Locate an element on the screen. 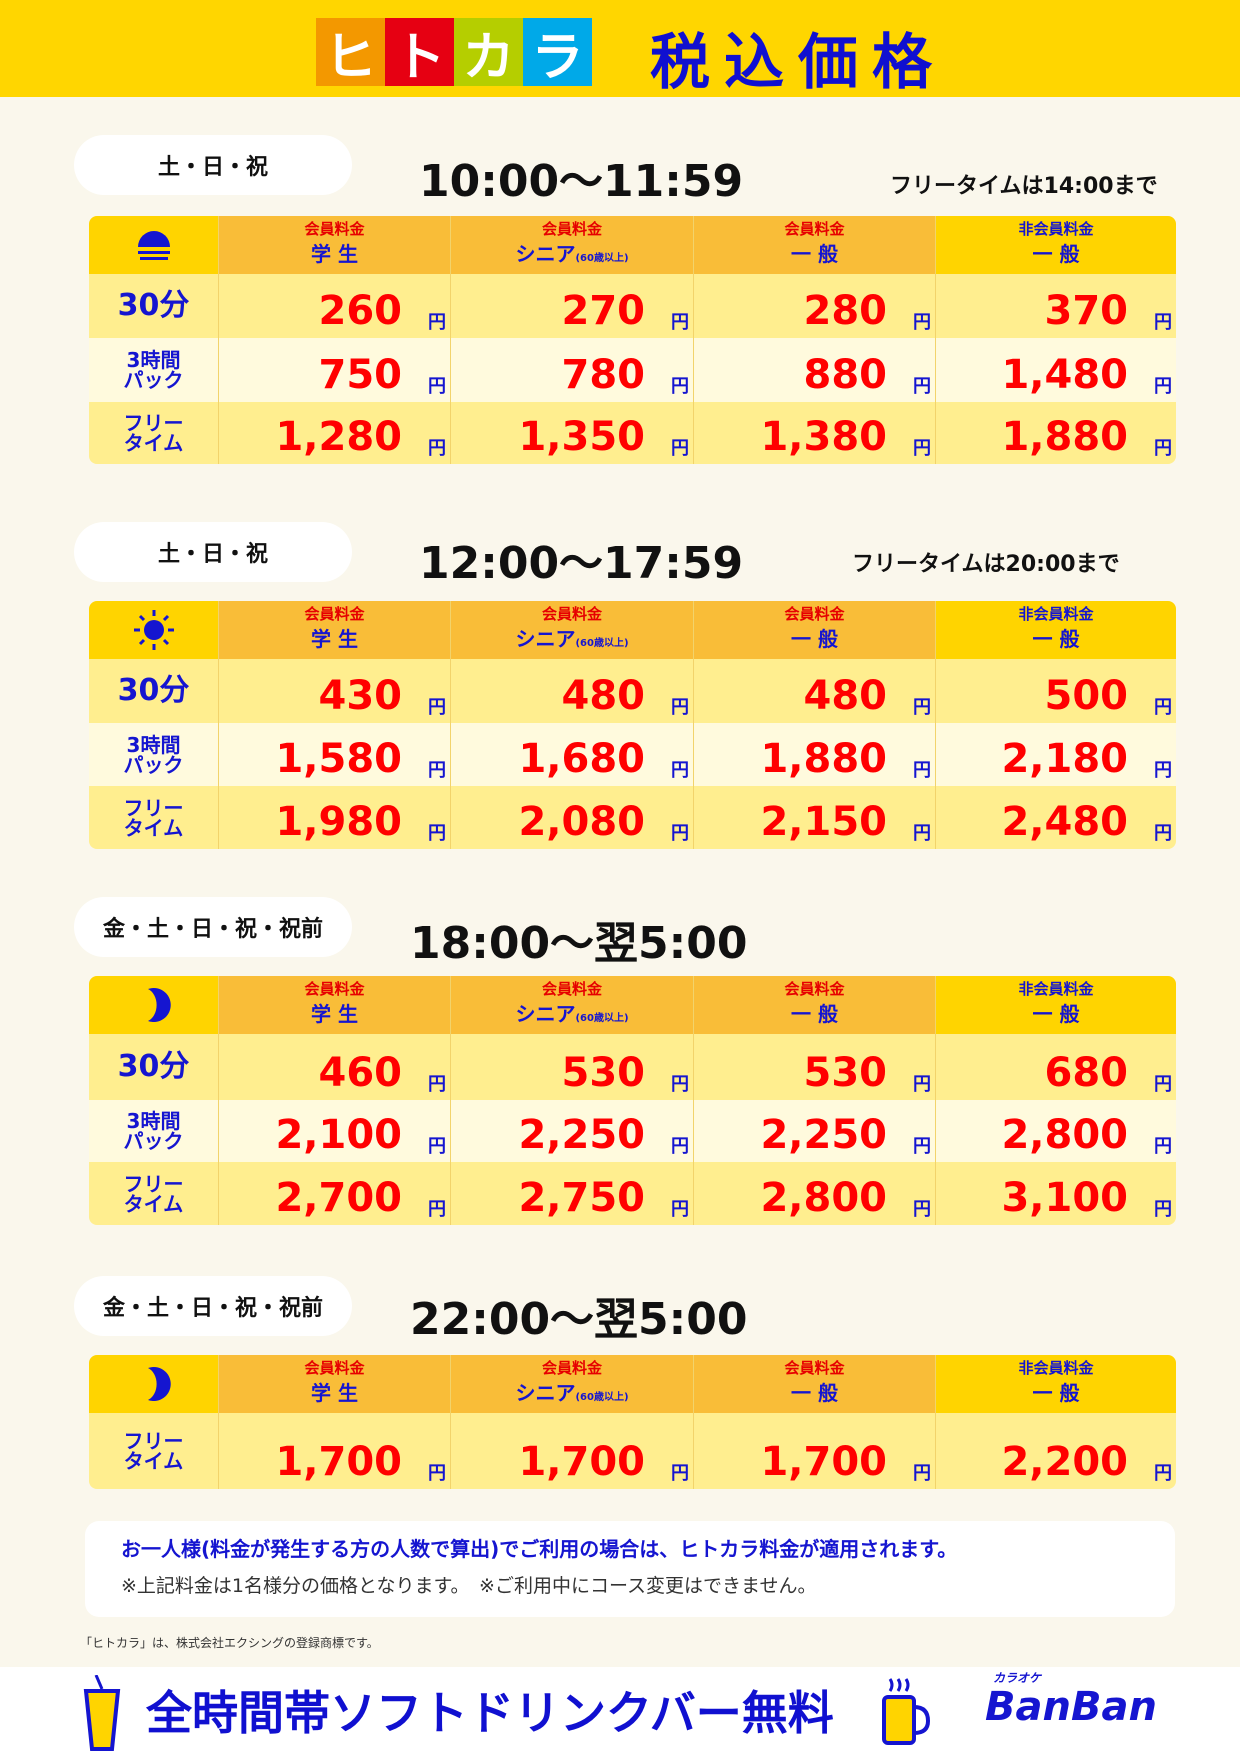 Image resolution: width=1240 pixels, height=1754 pixels. price-cell: 880 円 is located at coordinates (815, 370).